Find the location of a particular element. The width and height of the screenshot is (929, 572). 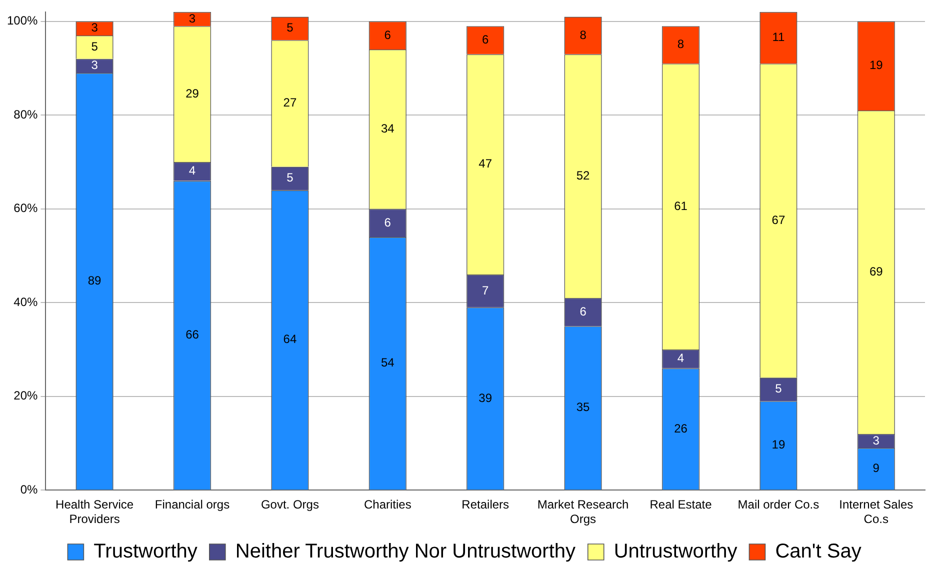

data-label: 11 is located at coordinates (778, 37).